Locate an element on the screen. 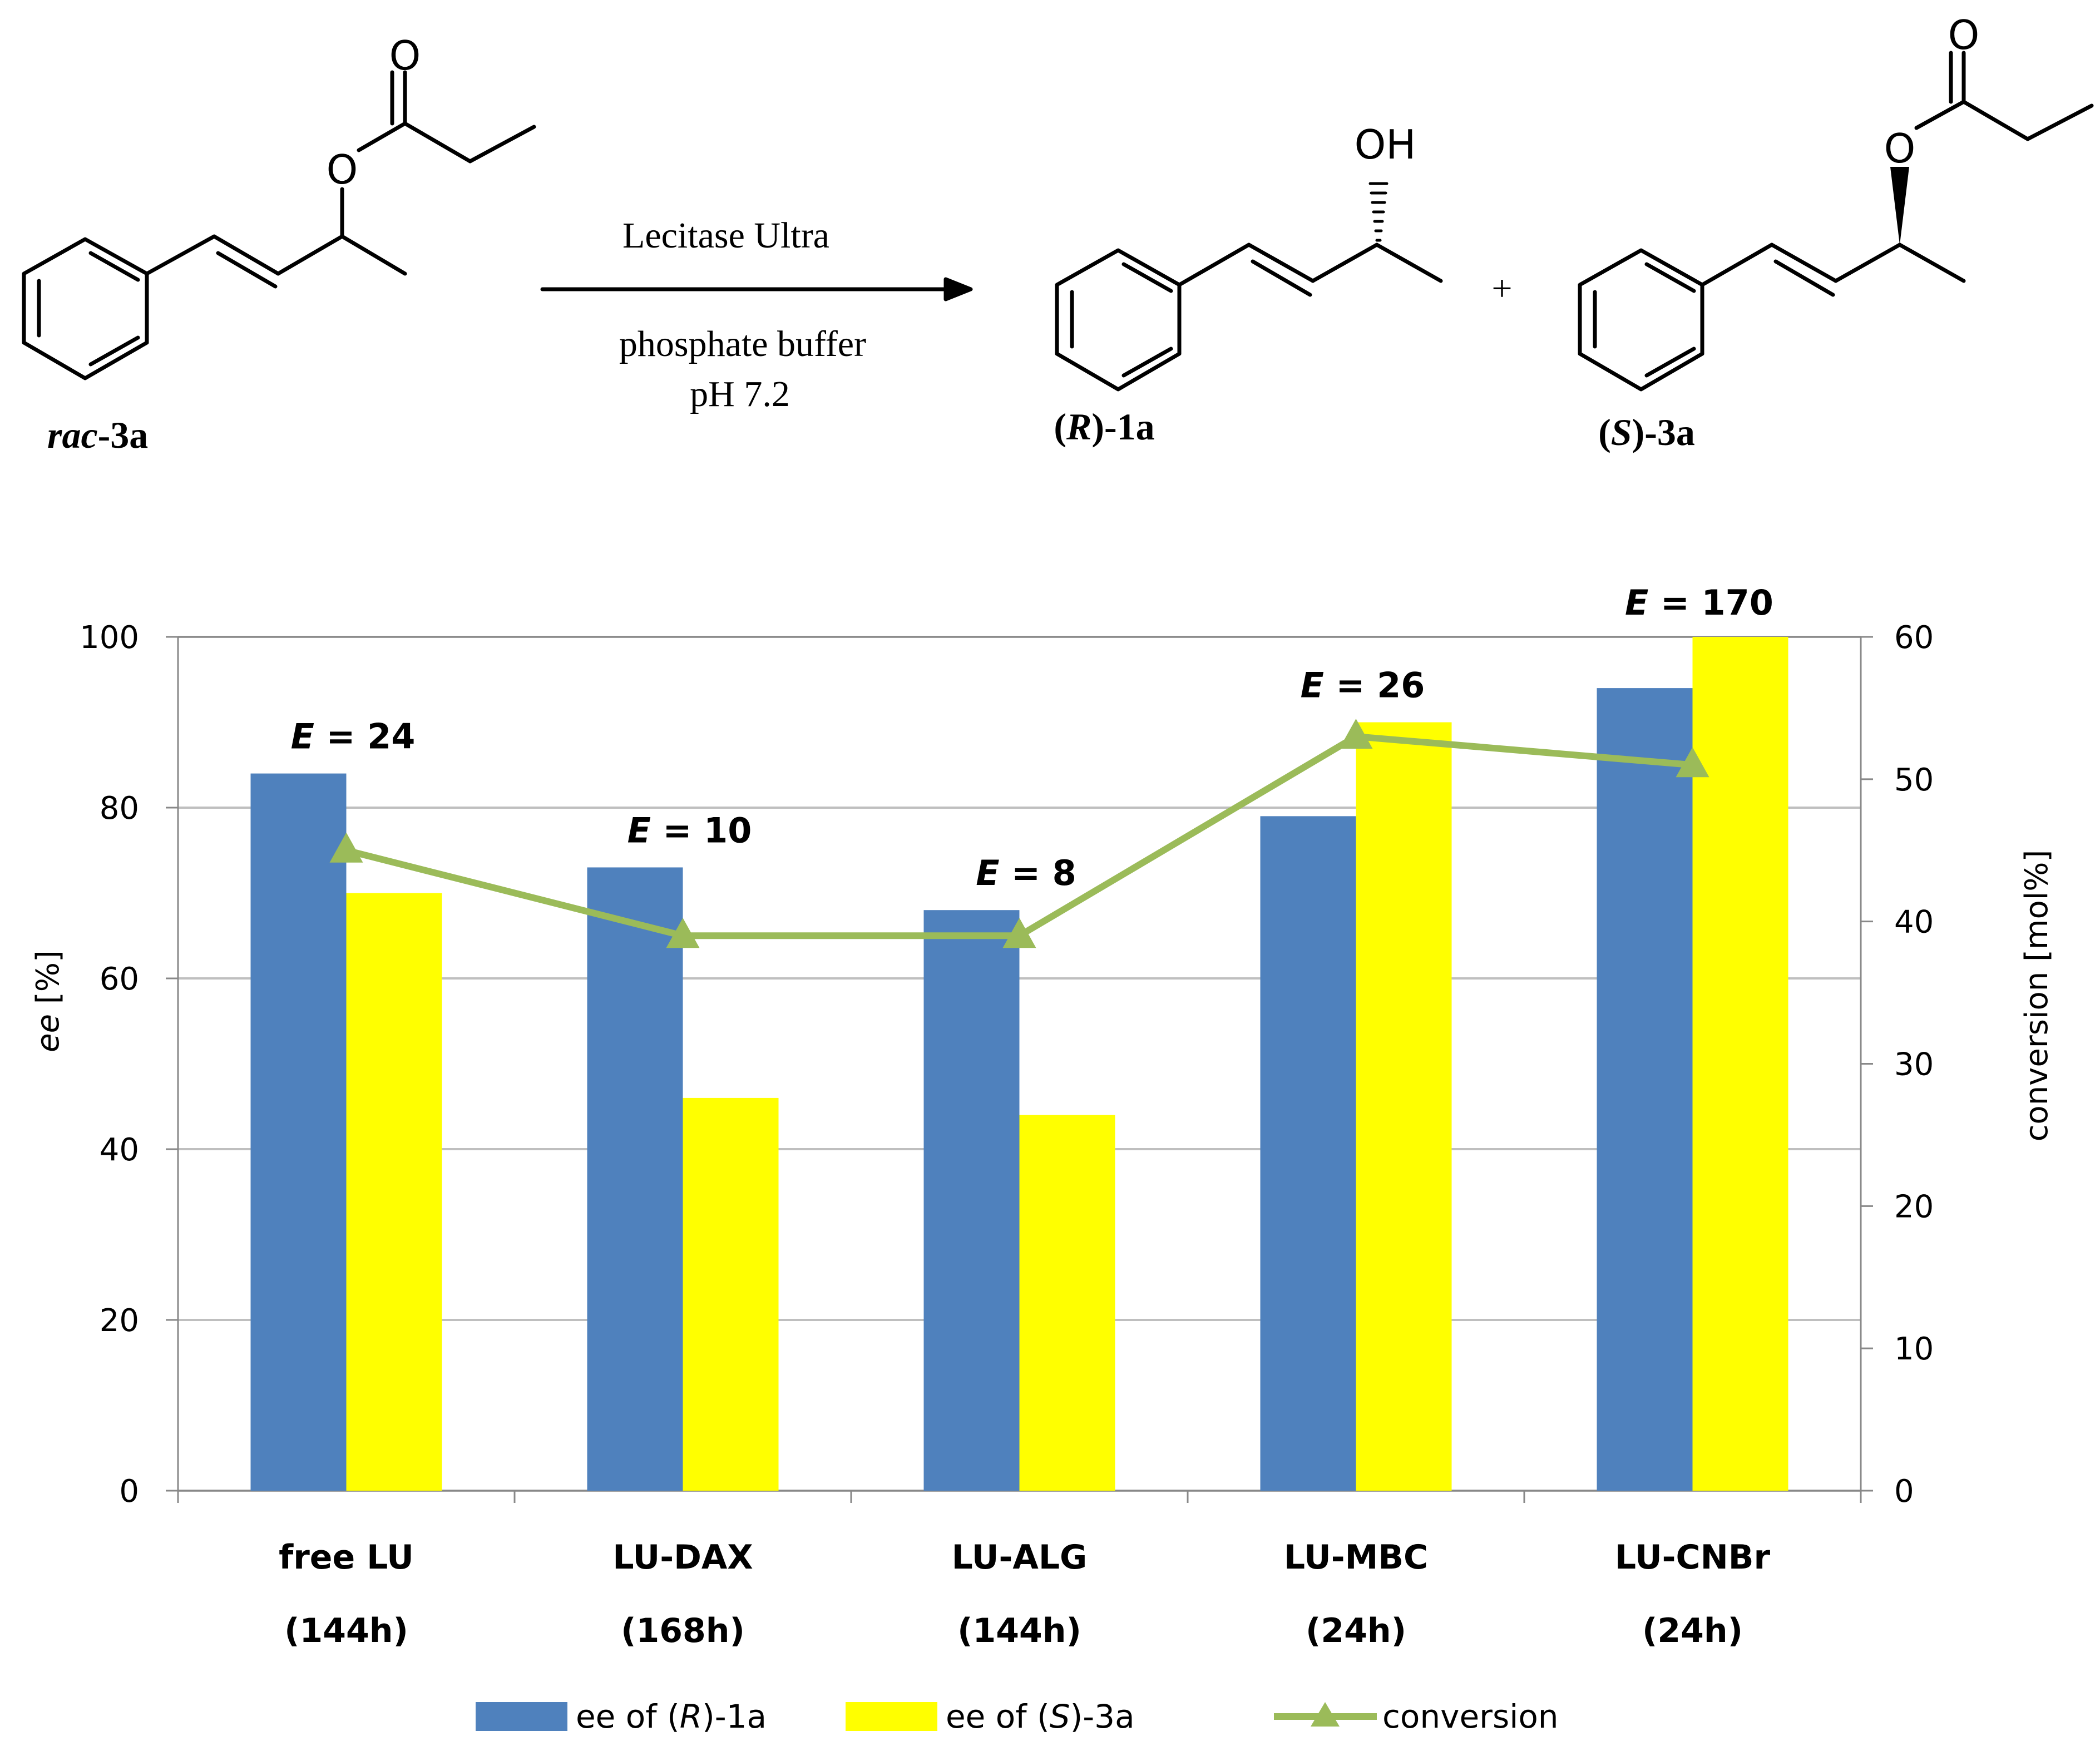 The image size is (2100, 1751). reagent-ph: pH 7.2 is located at coordinates (740, 394).